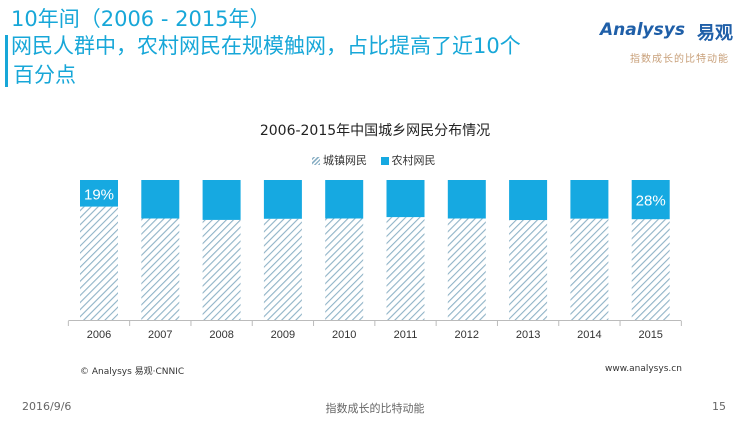 The height and width of the screenshot is (422, 750). What do you see at coordinates (413, 160) in the screenshot?
I see `legend-label-rural: 农村网民` at bounding box center [413, 160].